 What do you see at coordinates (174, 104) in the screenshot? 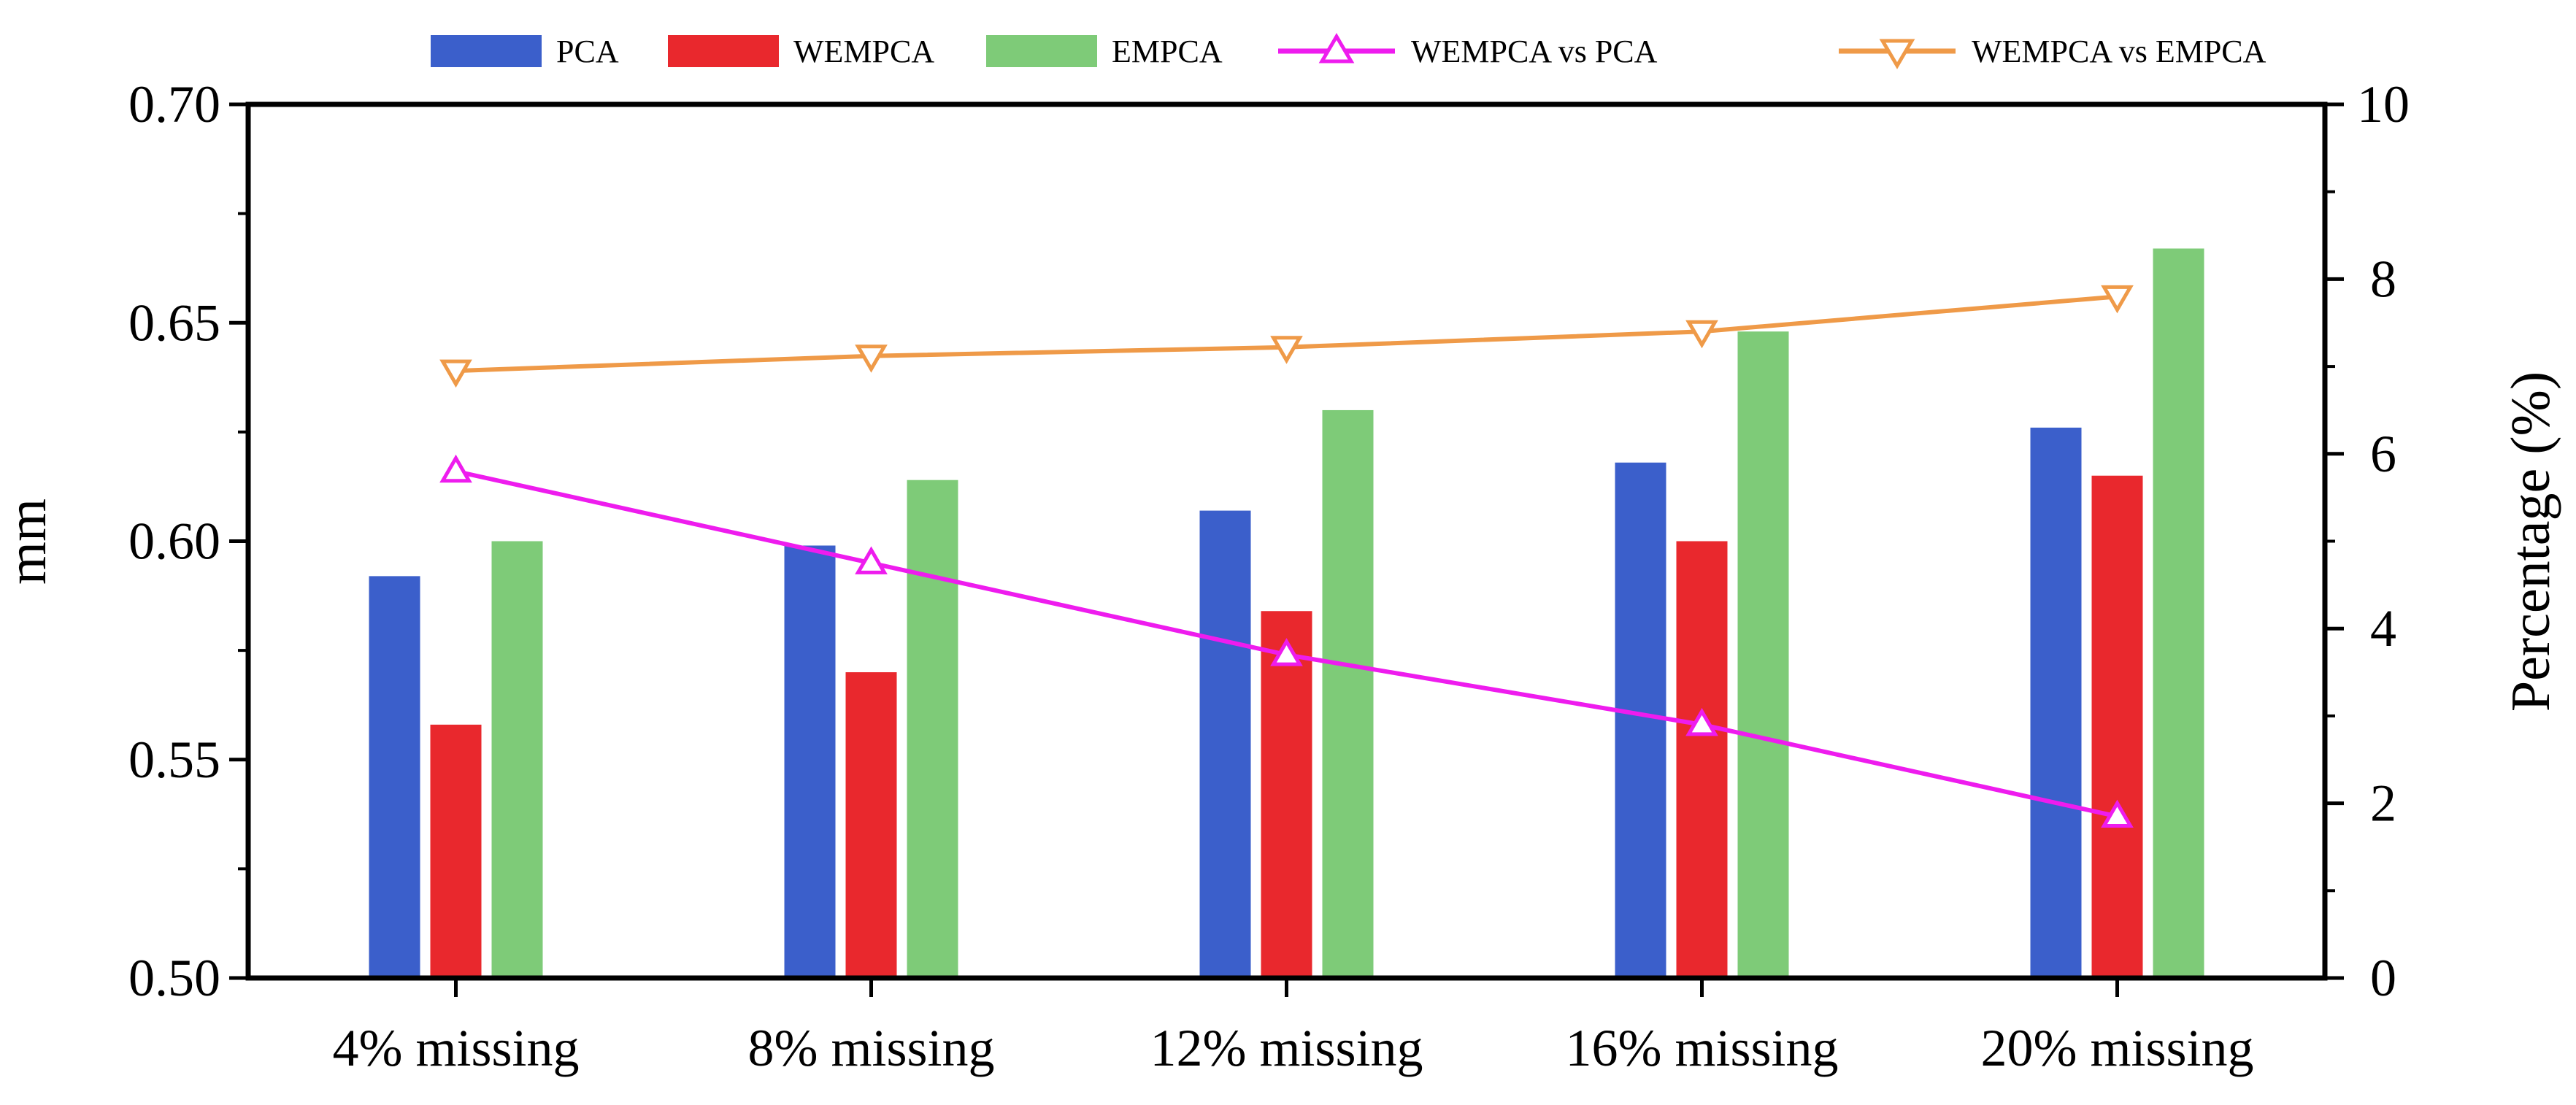
I see `y-tick-label: 0.70` at bounding box center [174, 104].